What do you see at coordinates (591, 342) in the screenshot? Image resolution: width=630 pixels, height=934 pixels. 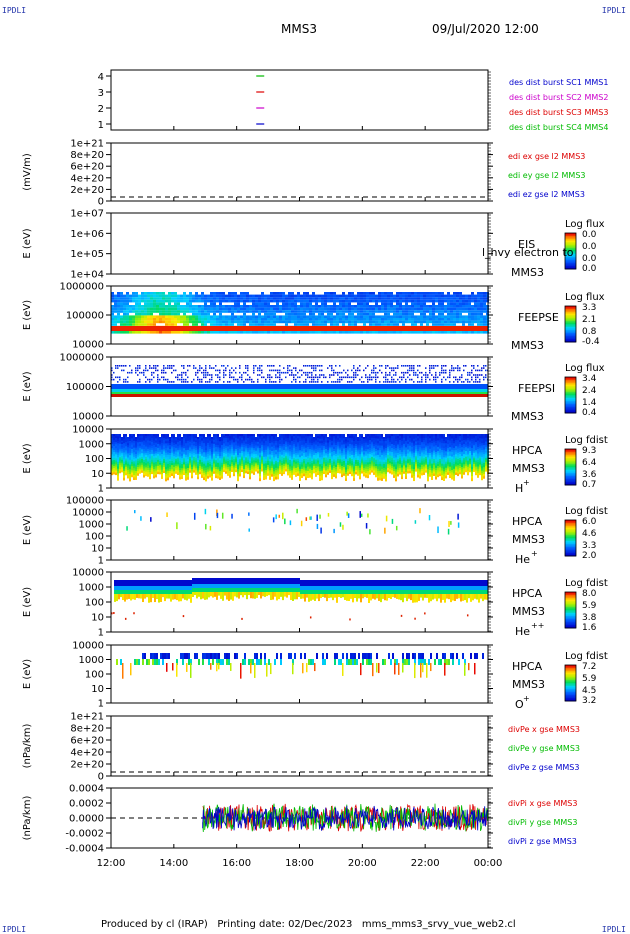 I see `feepse-panel-colorbar-label: -0.4` at bounding box center [591, 342].